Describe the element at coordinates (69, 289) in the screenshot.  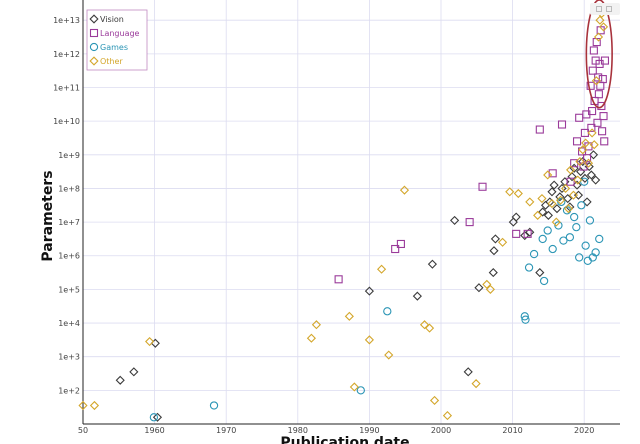
I see `y-tick-label: 1e+5` at that location.